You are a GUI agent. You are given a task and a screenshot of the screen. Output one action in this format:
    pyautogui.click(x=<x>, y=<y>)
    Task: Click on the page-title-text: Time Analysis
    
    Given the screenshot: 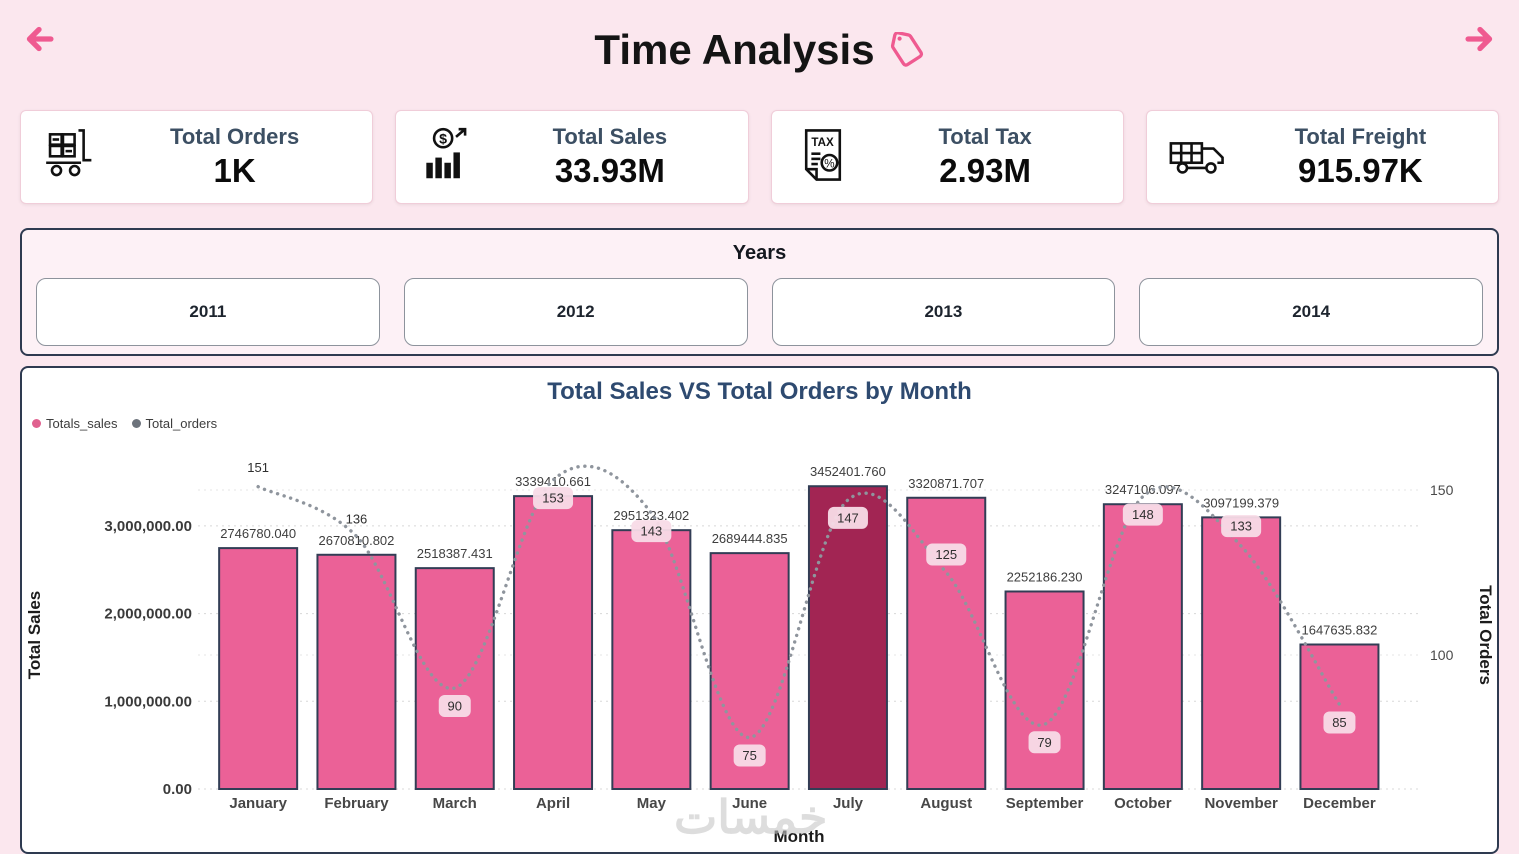 What is the action you would take?
    pyautogui.click(x=734, y=49)
    